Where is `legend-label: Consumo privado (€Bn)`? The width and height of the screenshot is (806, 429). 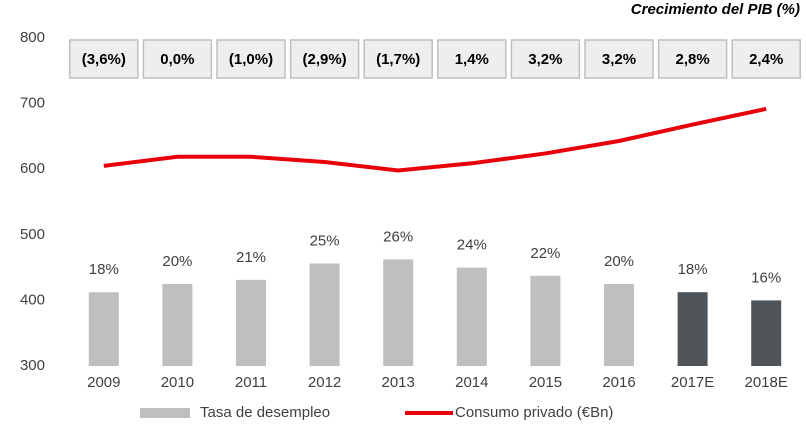 legend-label: Consumo privado (€Bn) is located at coordinates (534, 412).